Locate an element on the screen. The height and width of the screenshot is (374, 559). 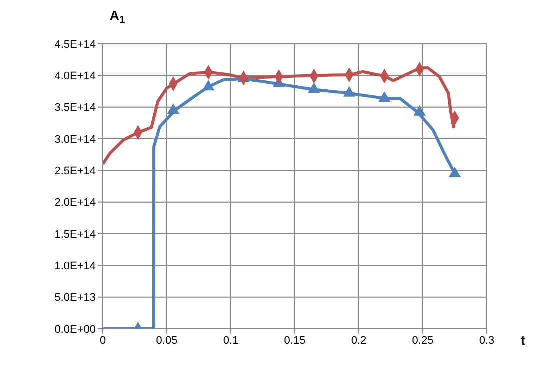
x-tick-label: 0 is located at coordinates (103, 340).